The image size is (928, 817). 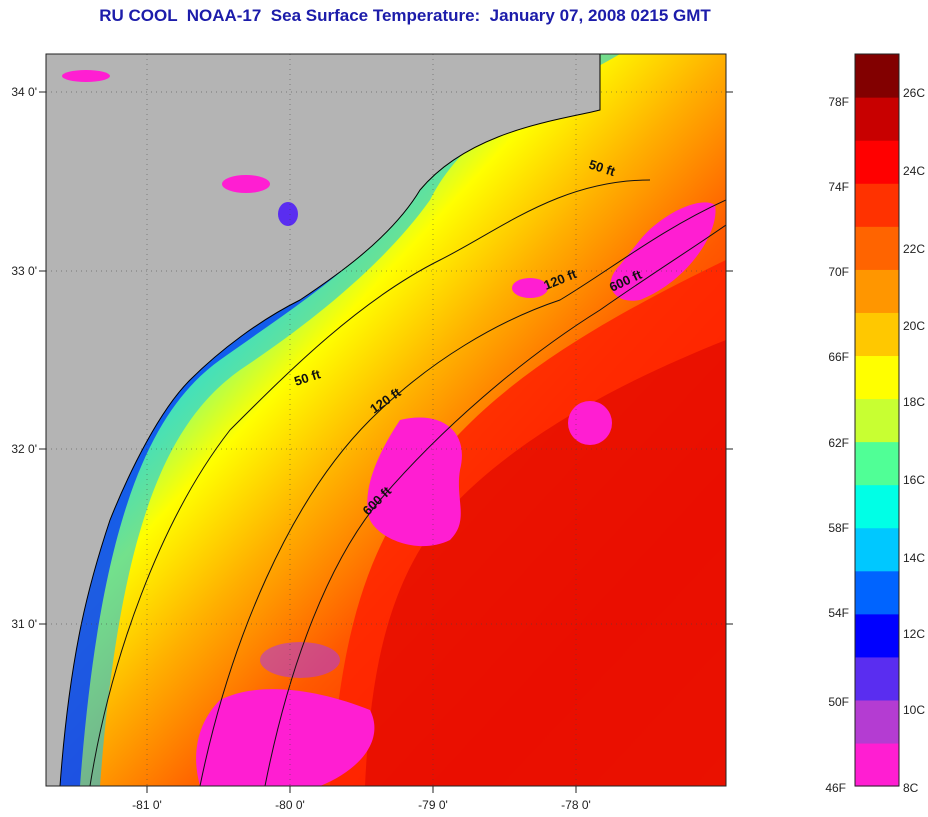 What do you see at coordinates (530, 288) in the screenshot?
I see `cold-eddy-ne` at bounding box center [530, 288].